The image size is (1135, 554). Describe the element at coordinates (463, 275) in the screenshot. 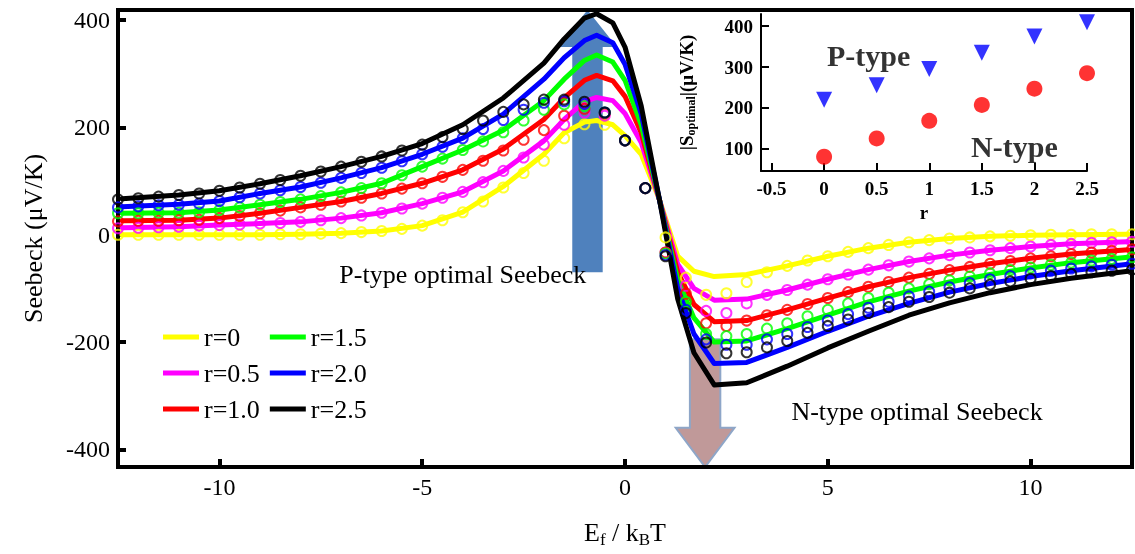

I see `annotation: P-type optimal Seebeck` at that location.